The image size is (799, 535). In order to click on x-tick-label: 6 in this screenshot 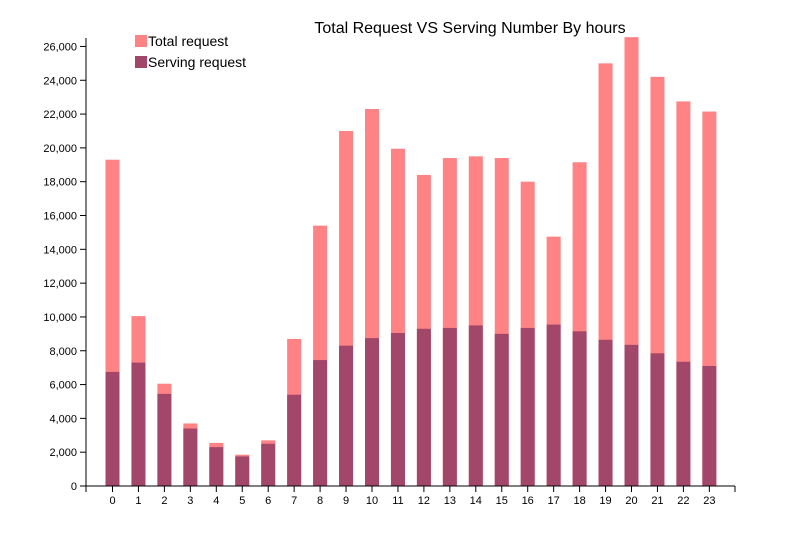, I will do `click(268, 501)`.